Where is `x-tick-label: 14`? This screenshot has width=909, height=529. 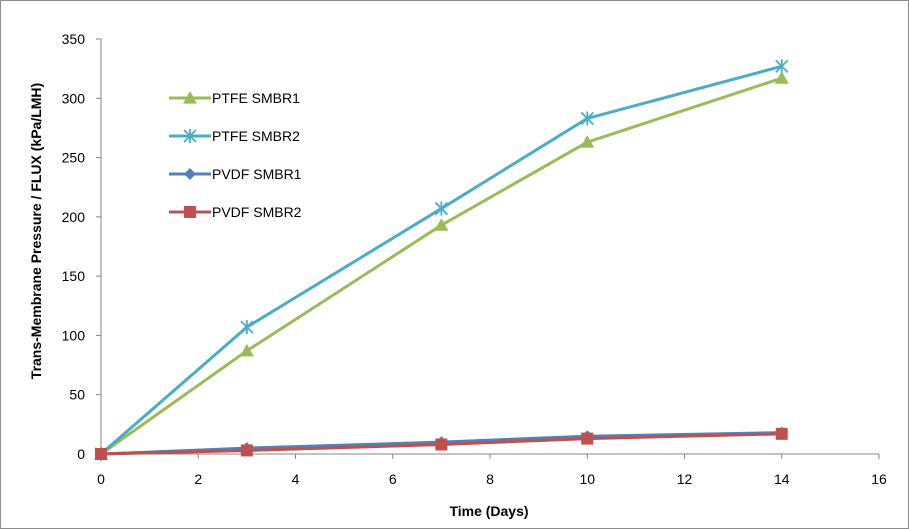
x-tick-label: 14 is located at coordinates (782, 479).